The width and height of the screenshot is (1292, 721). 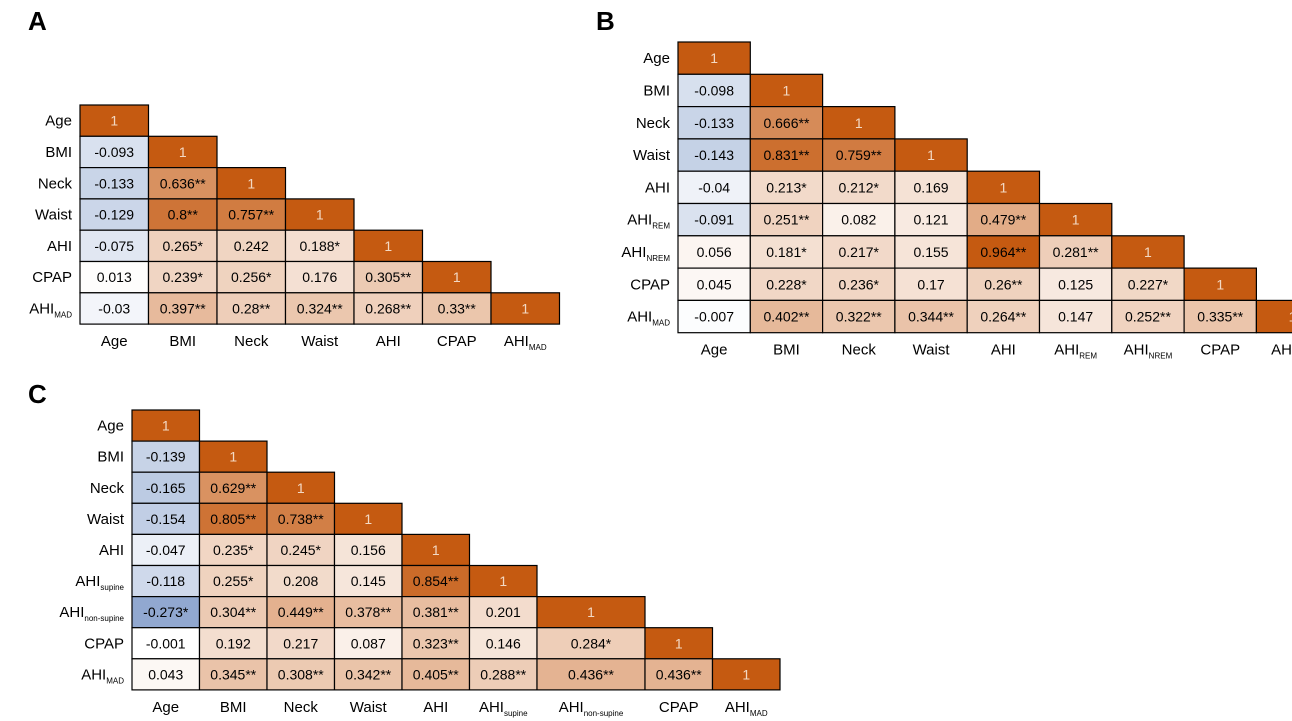 What do you see at coordinates (859, 187) in the screenshot?
I see `cell-value: 0.212*` at bounding box center [859, 187].